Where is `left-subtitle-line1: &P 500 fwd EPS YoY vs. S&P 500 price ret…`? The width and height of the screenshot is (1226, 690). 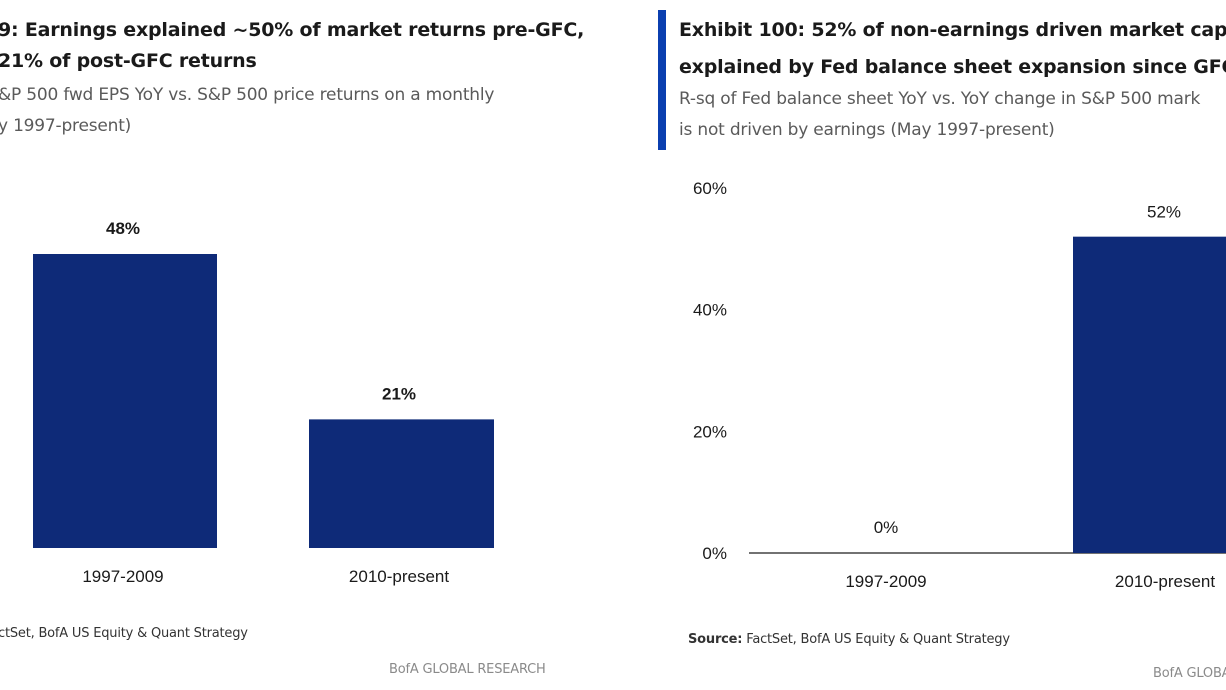
left-subtitle-line1: &P 500 fwd EPS YoY vs. S&P 500 price ret… is located at coordinates (247, 95).